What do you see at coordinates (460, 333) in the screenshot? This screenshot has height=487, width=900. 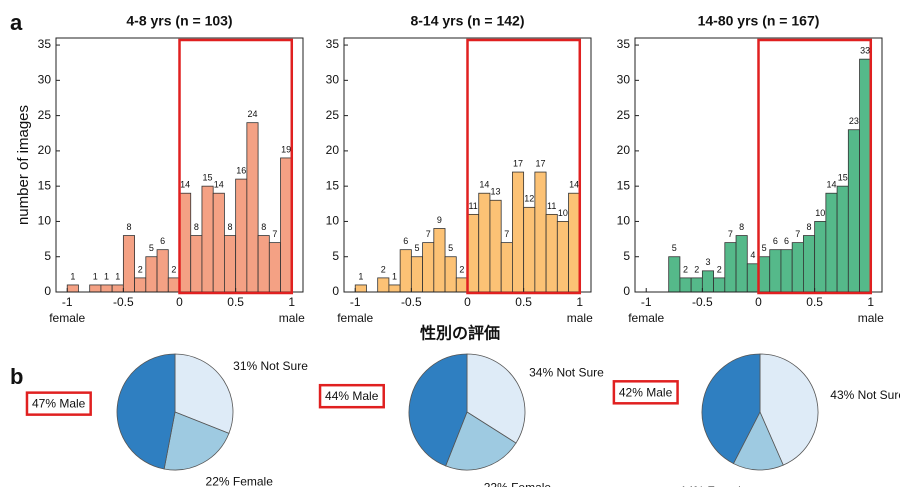 I see `x-axis-label: 性別の評価` at bounding box center [460, 333].